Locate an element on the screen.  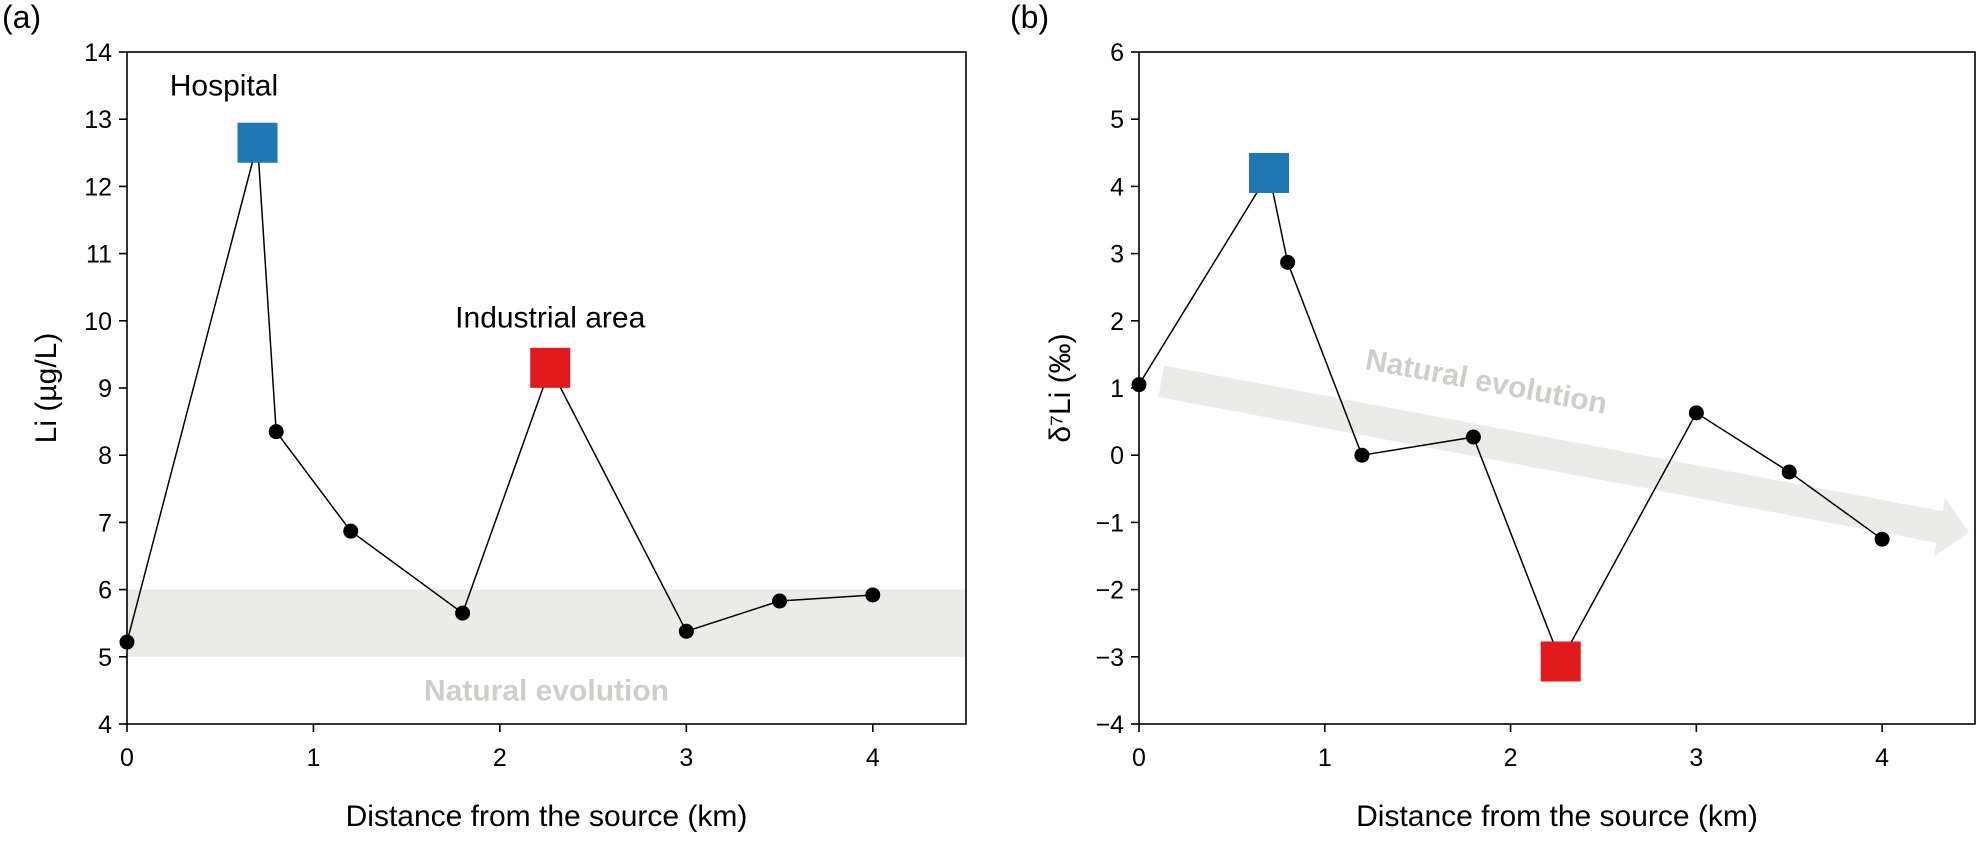
y-tick-label: −4 is located at coordinates (1109, 725).